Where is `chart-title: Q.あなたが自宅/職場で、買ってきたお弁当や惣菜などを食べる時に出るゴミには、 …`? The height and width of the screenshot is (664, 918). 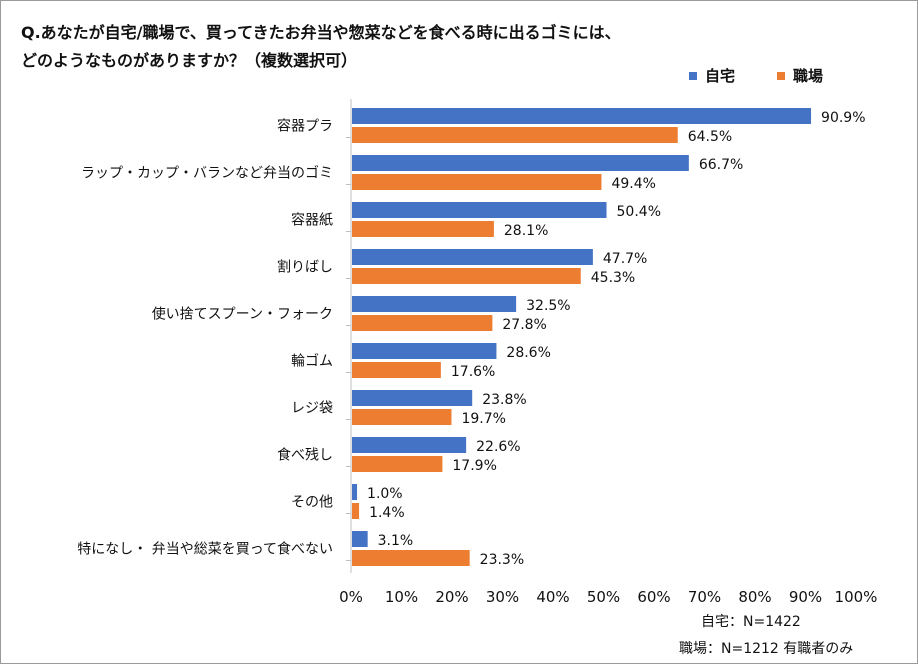 chart-title: Q.あなたが自宅/職場で、買ってきたお弁当や惣菜などを食べる時に出るゴミには、 … is located at coordinates (461, 47).